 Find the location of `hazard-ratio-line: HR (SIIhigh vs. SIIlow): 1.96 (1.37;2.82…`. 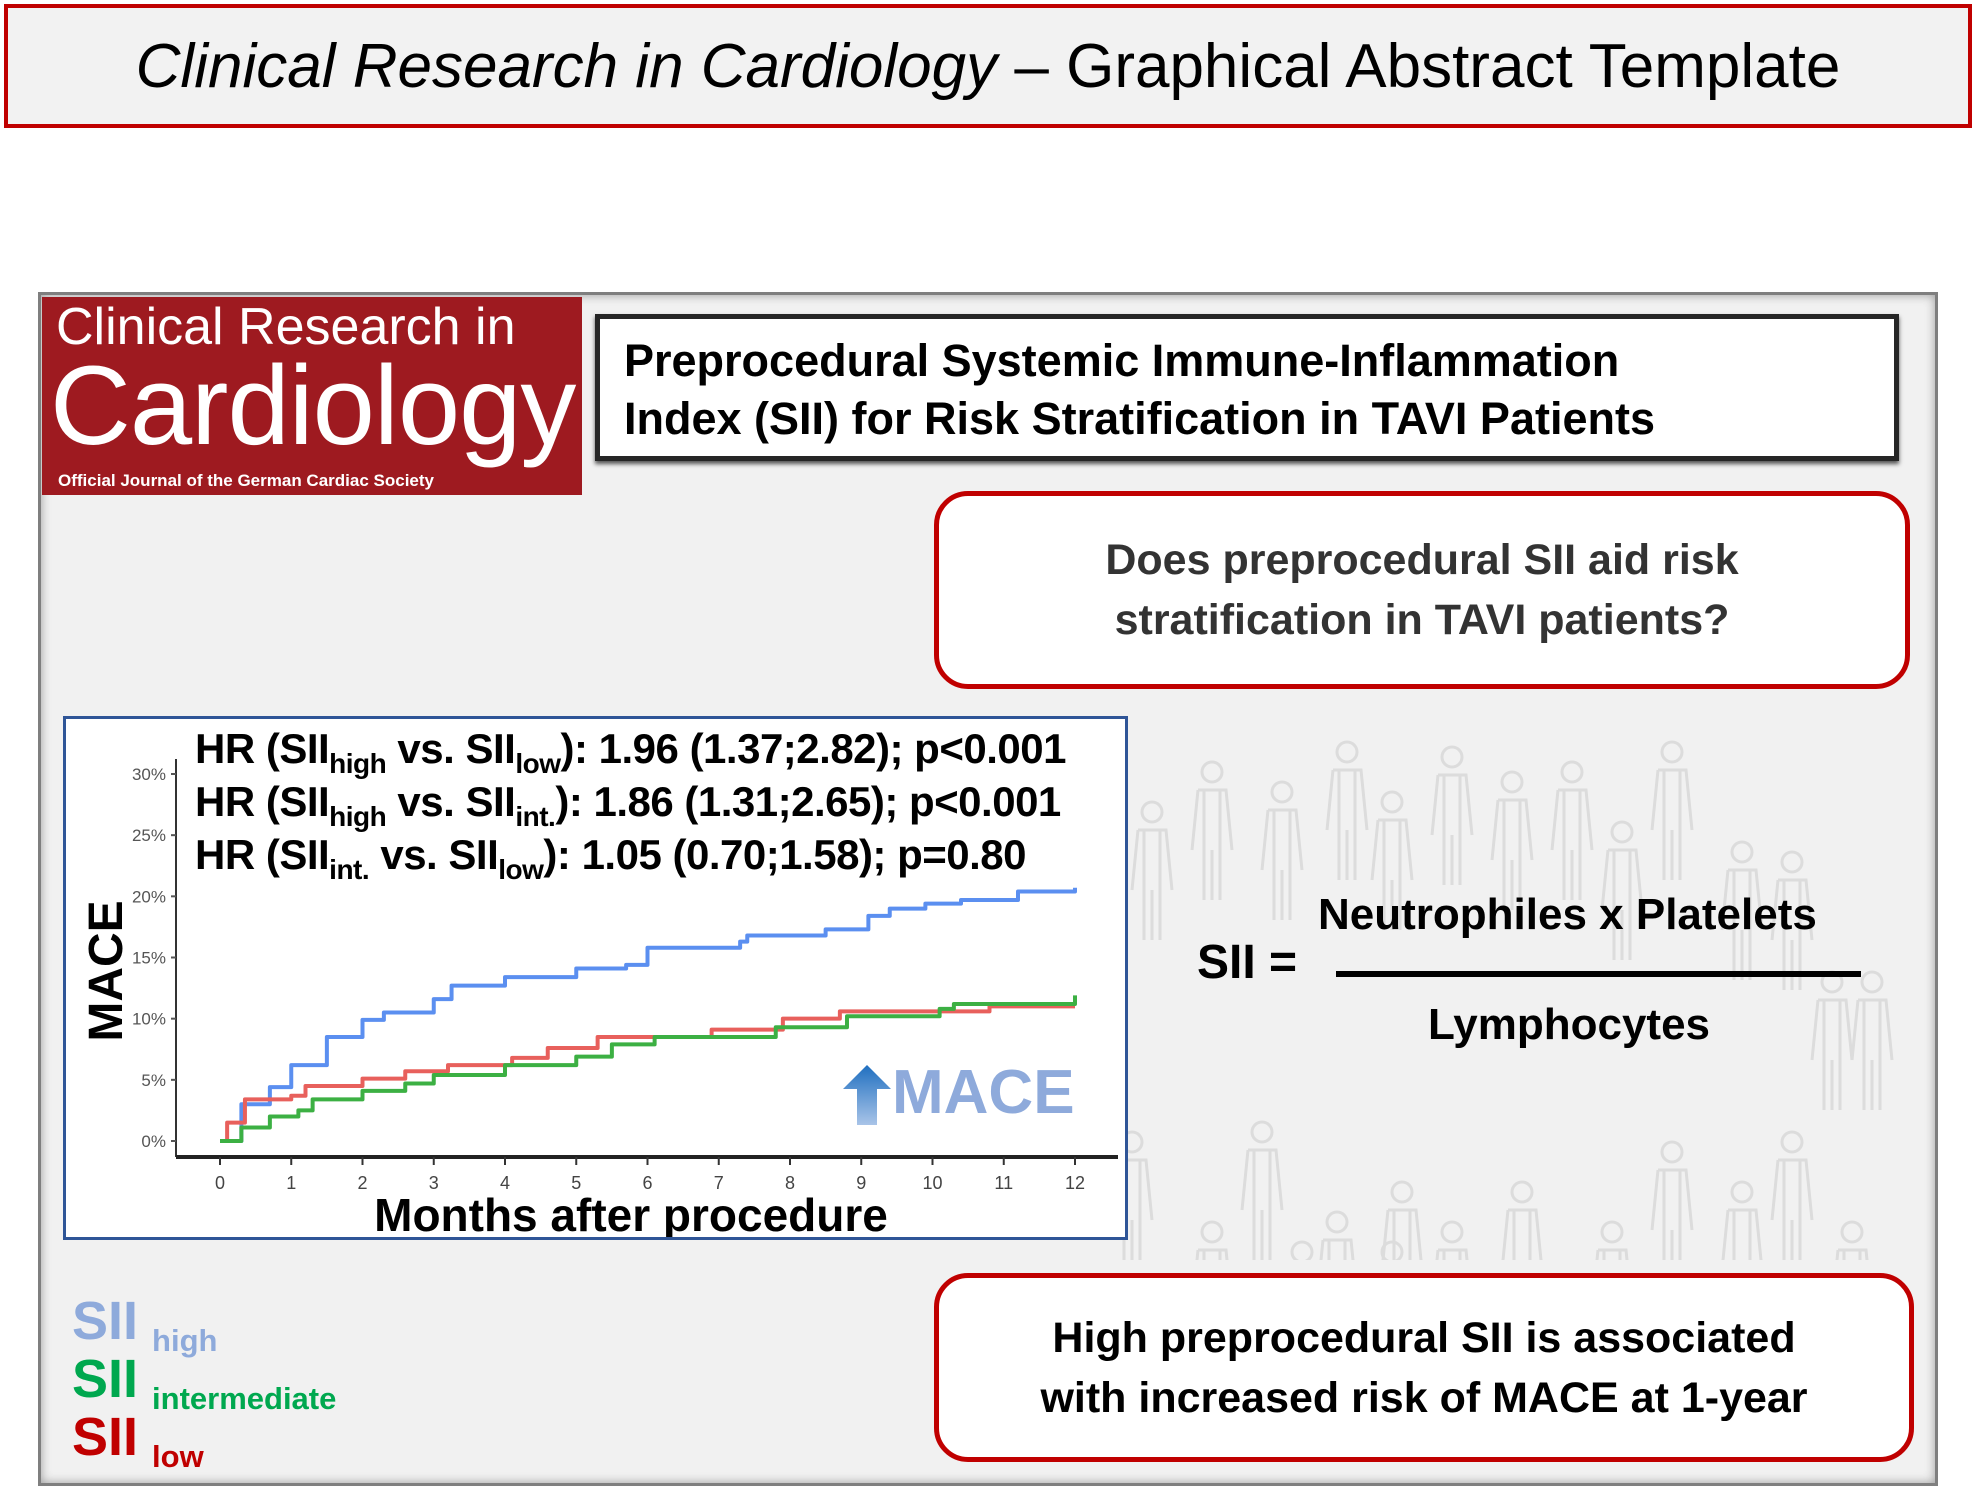

hazard-ratio-line: HR (SIIhigh vs. SIIlow): 1.96 (1.37;2.82… is located at coordinates (631, 751).